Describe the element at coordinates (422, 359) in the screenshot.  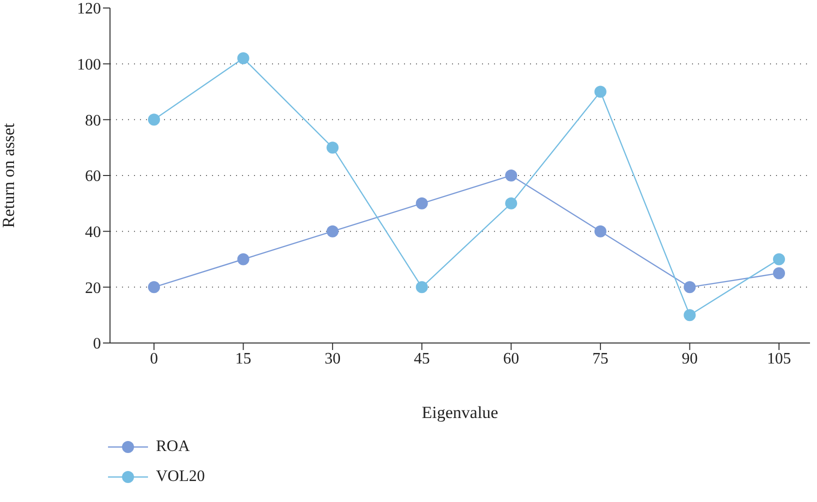
I see `x-tick-label: 45` at that location.